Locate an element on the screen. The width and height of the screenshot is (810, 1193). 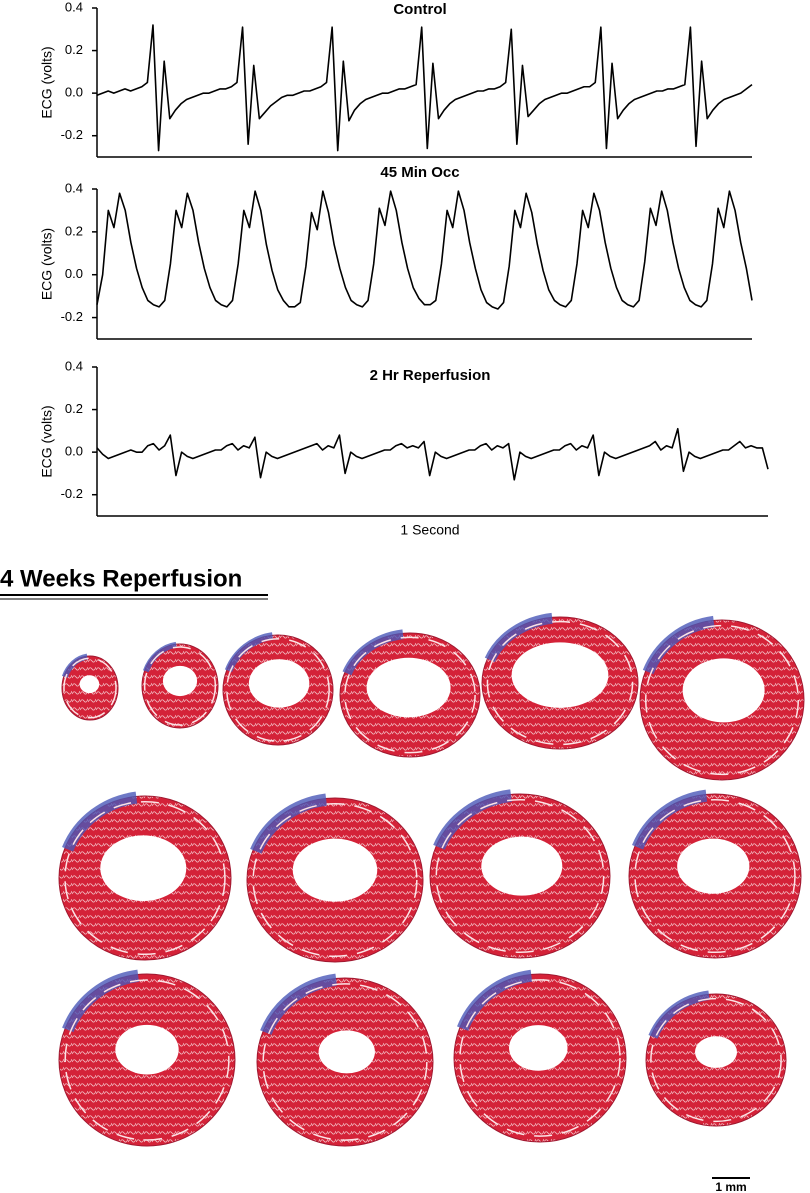
chart-title: 2 Hr Reperfusion is located at coordinates (430, 375).